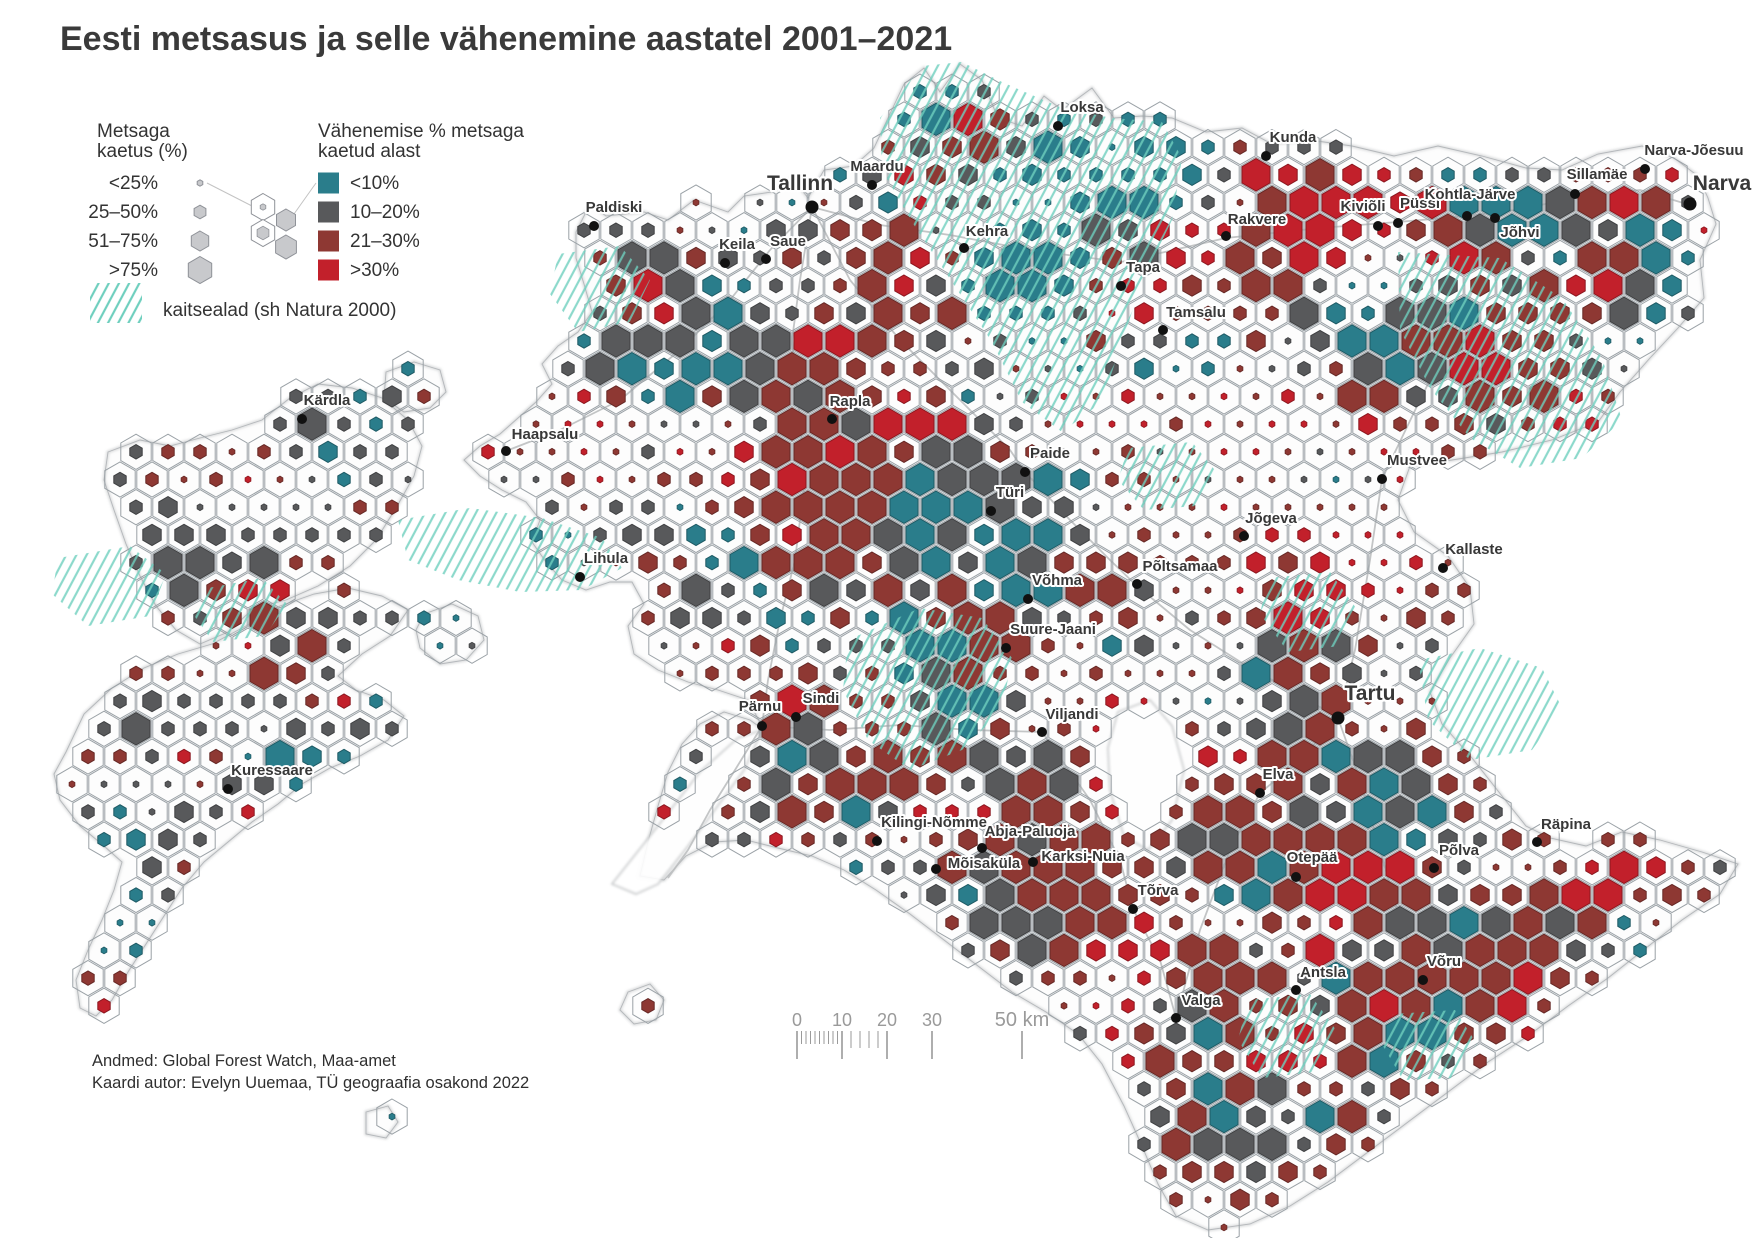 The image size is (1752, 1238). I want to click on legend-size-hex-sample, so click(200, 241).